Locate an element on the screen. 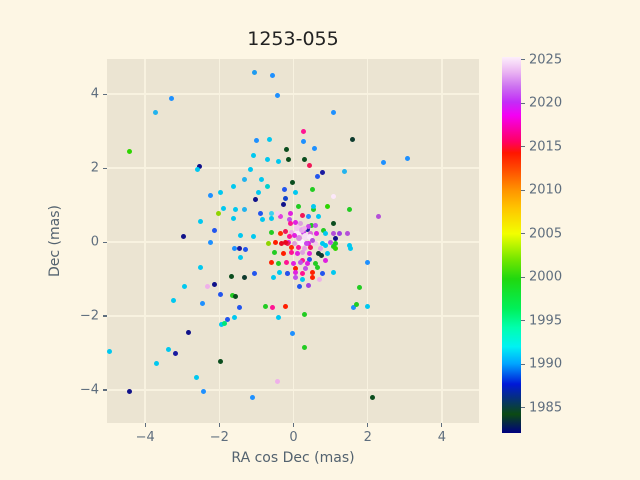 The width and height of the screenshot is (640, 480). x-tick-mark is located at coordinates (442, 425).